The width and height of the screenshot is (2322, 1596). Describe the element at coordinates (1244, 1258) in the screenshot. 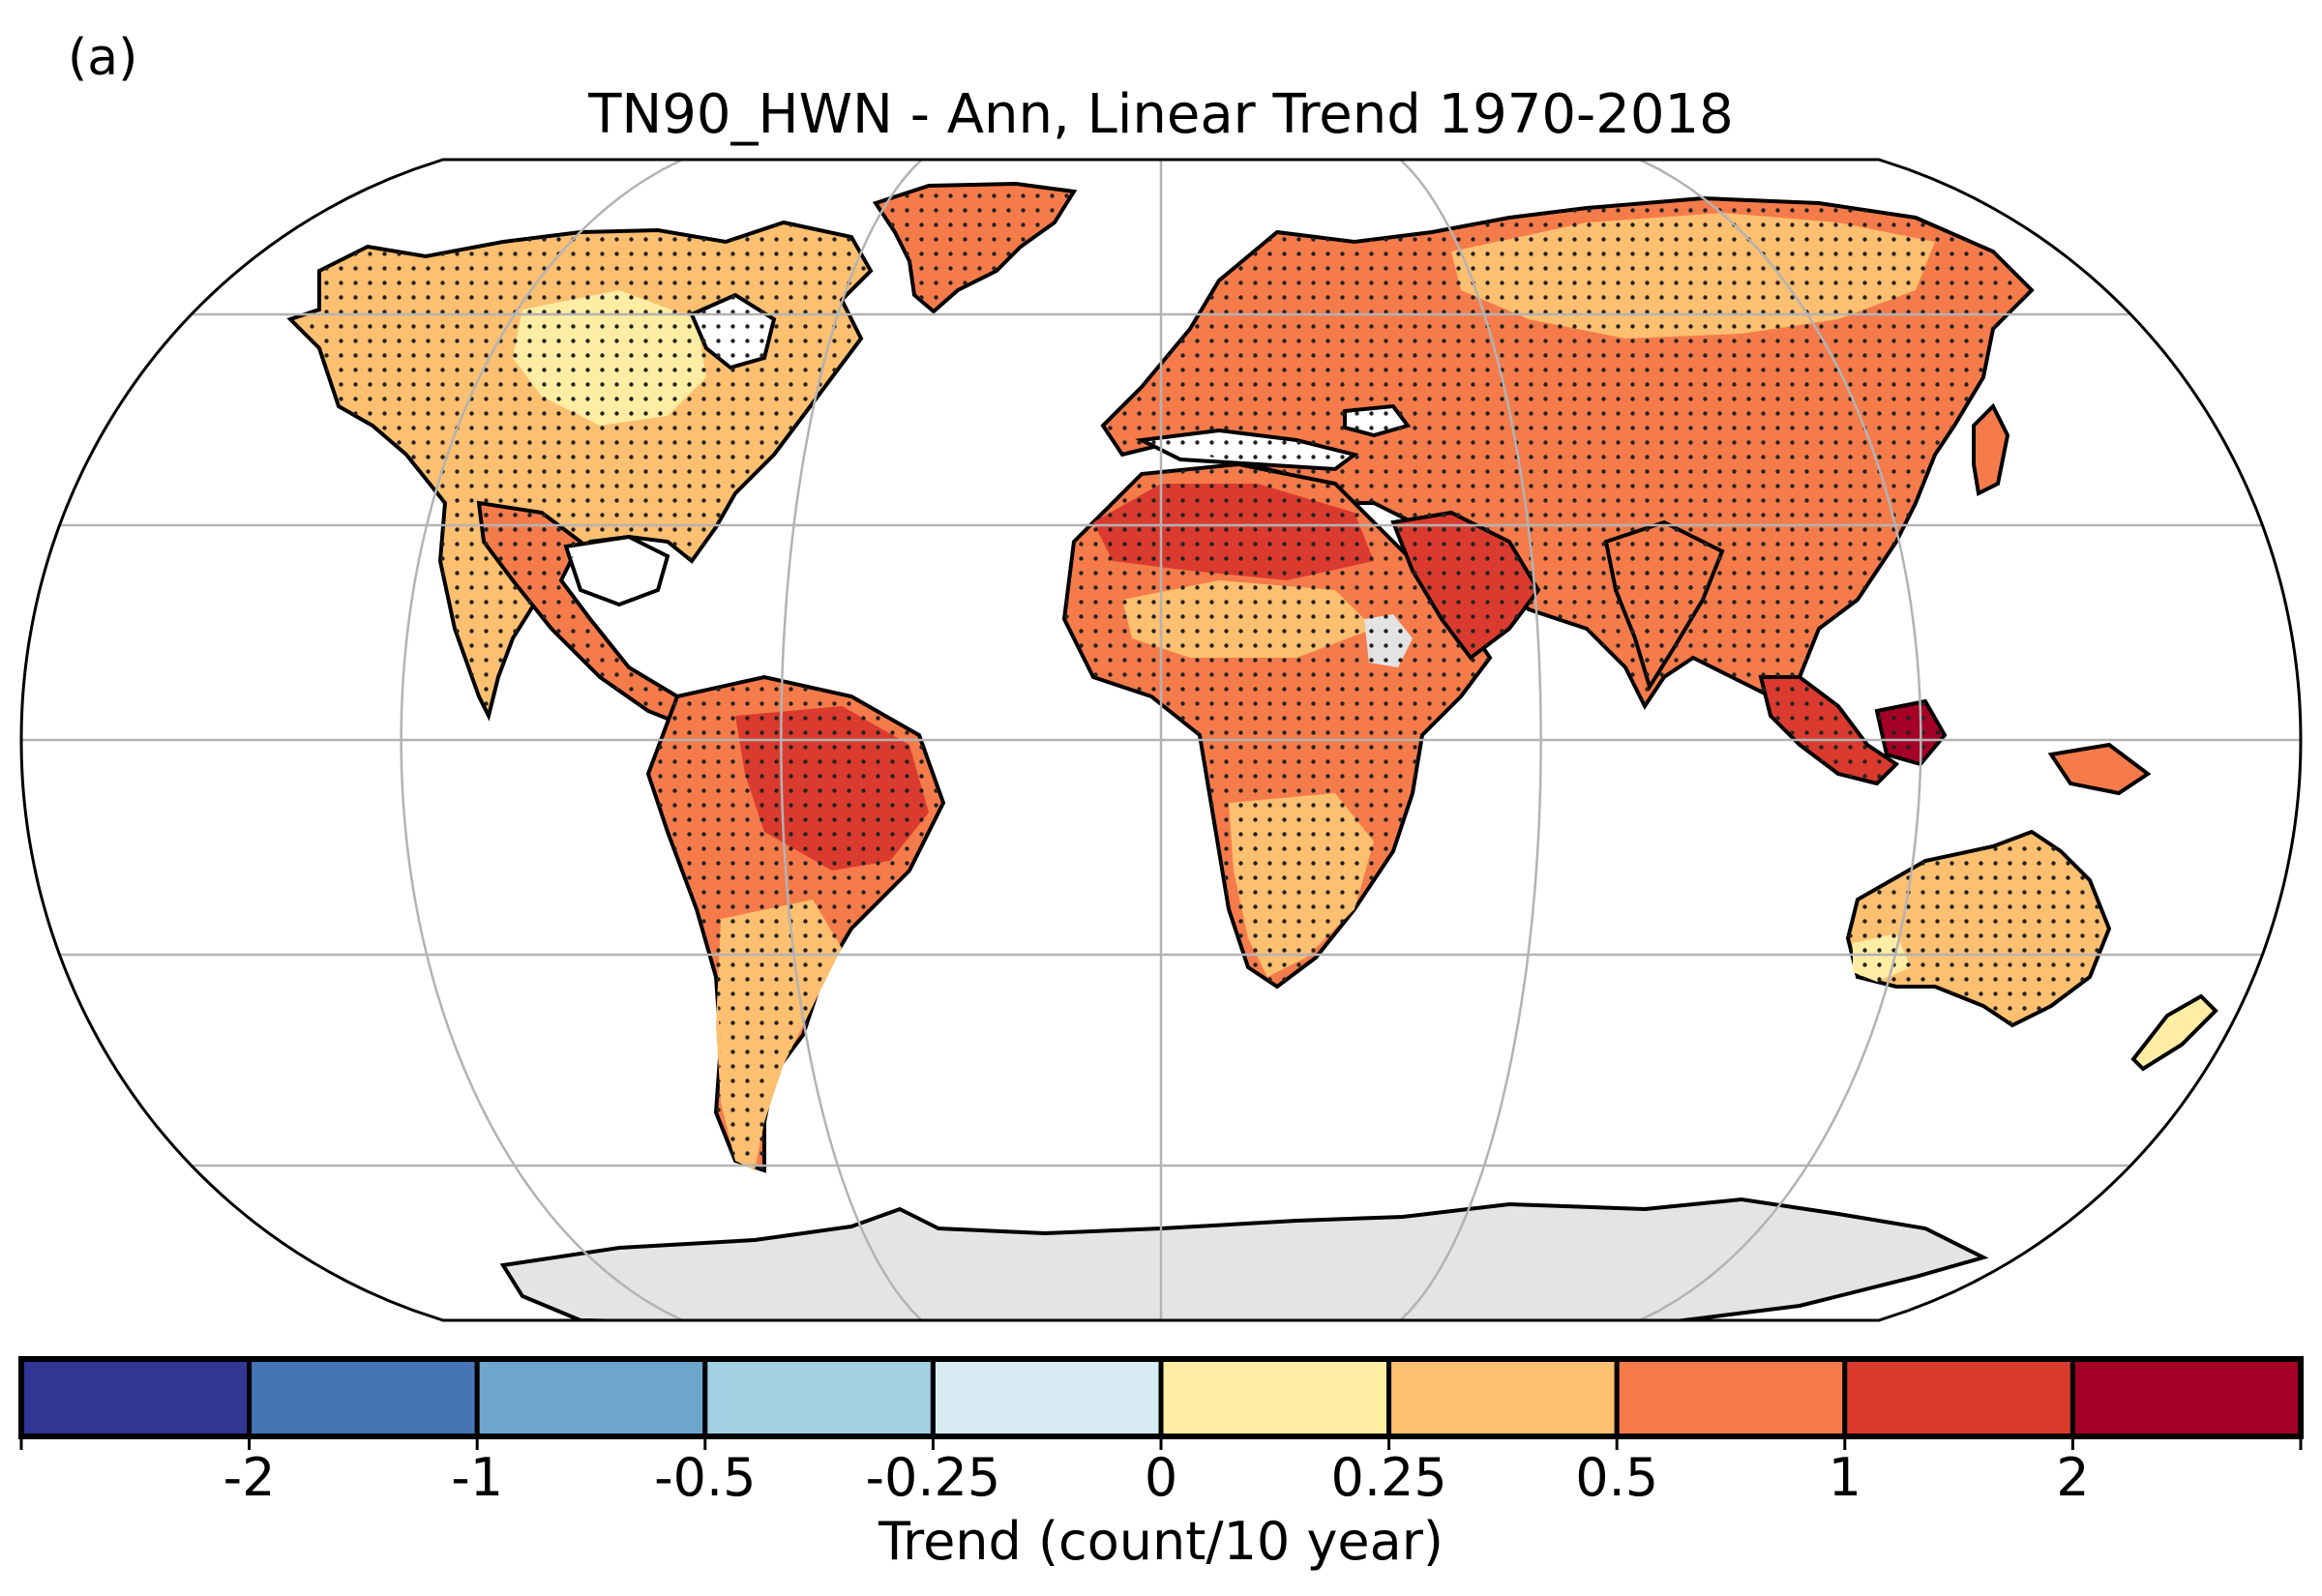

I see `antarctica` at that location.